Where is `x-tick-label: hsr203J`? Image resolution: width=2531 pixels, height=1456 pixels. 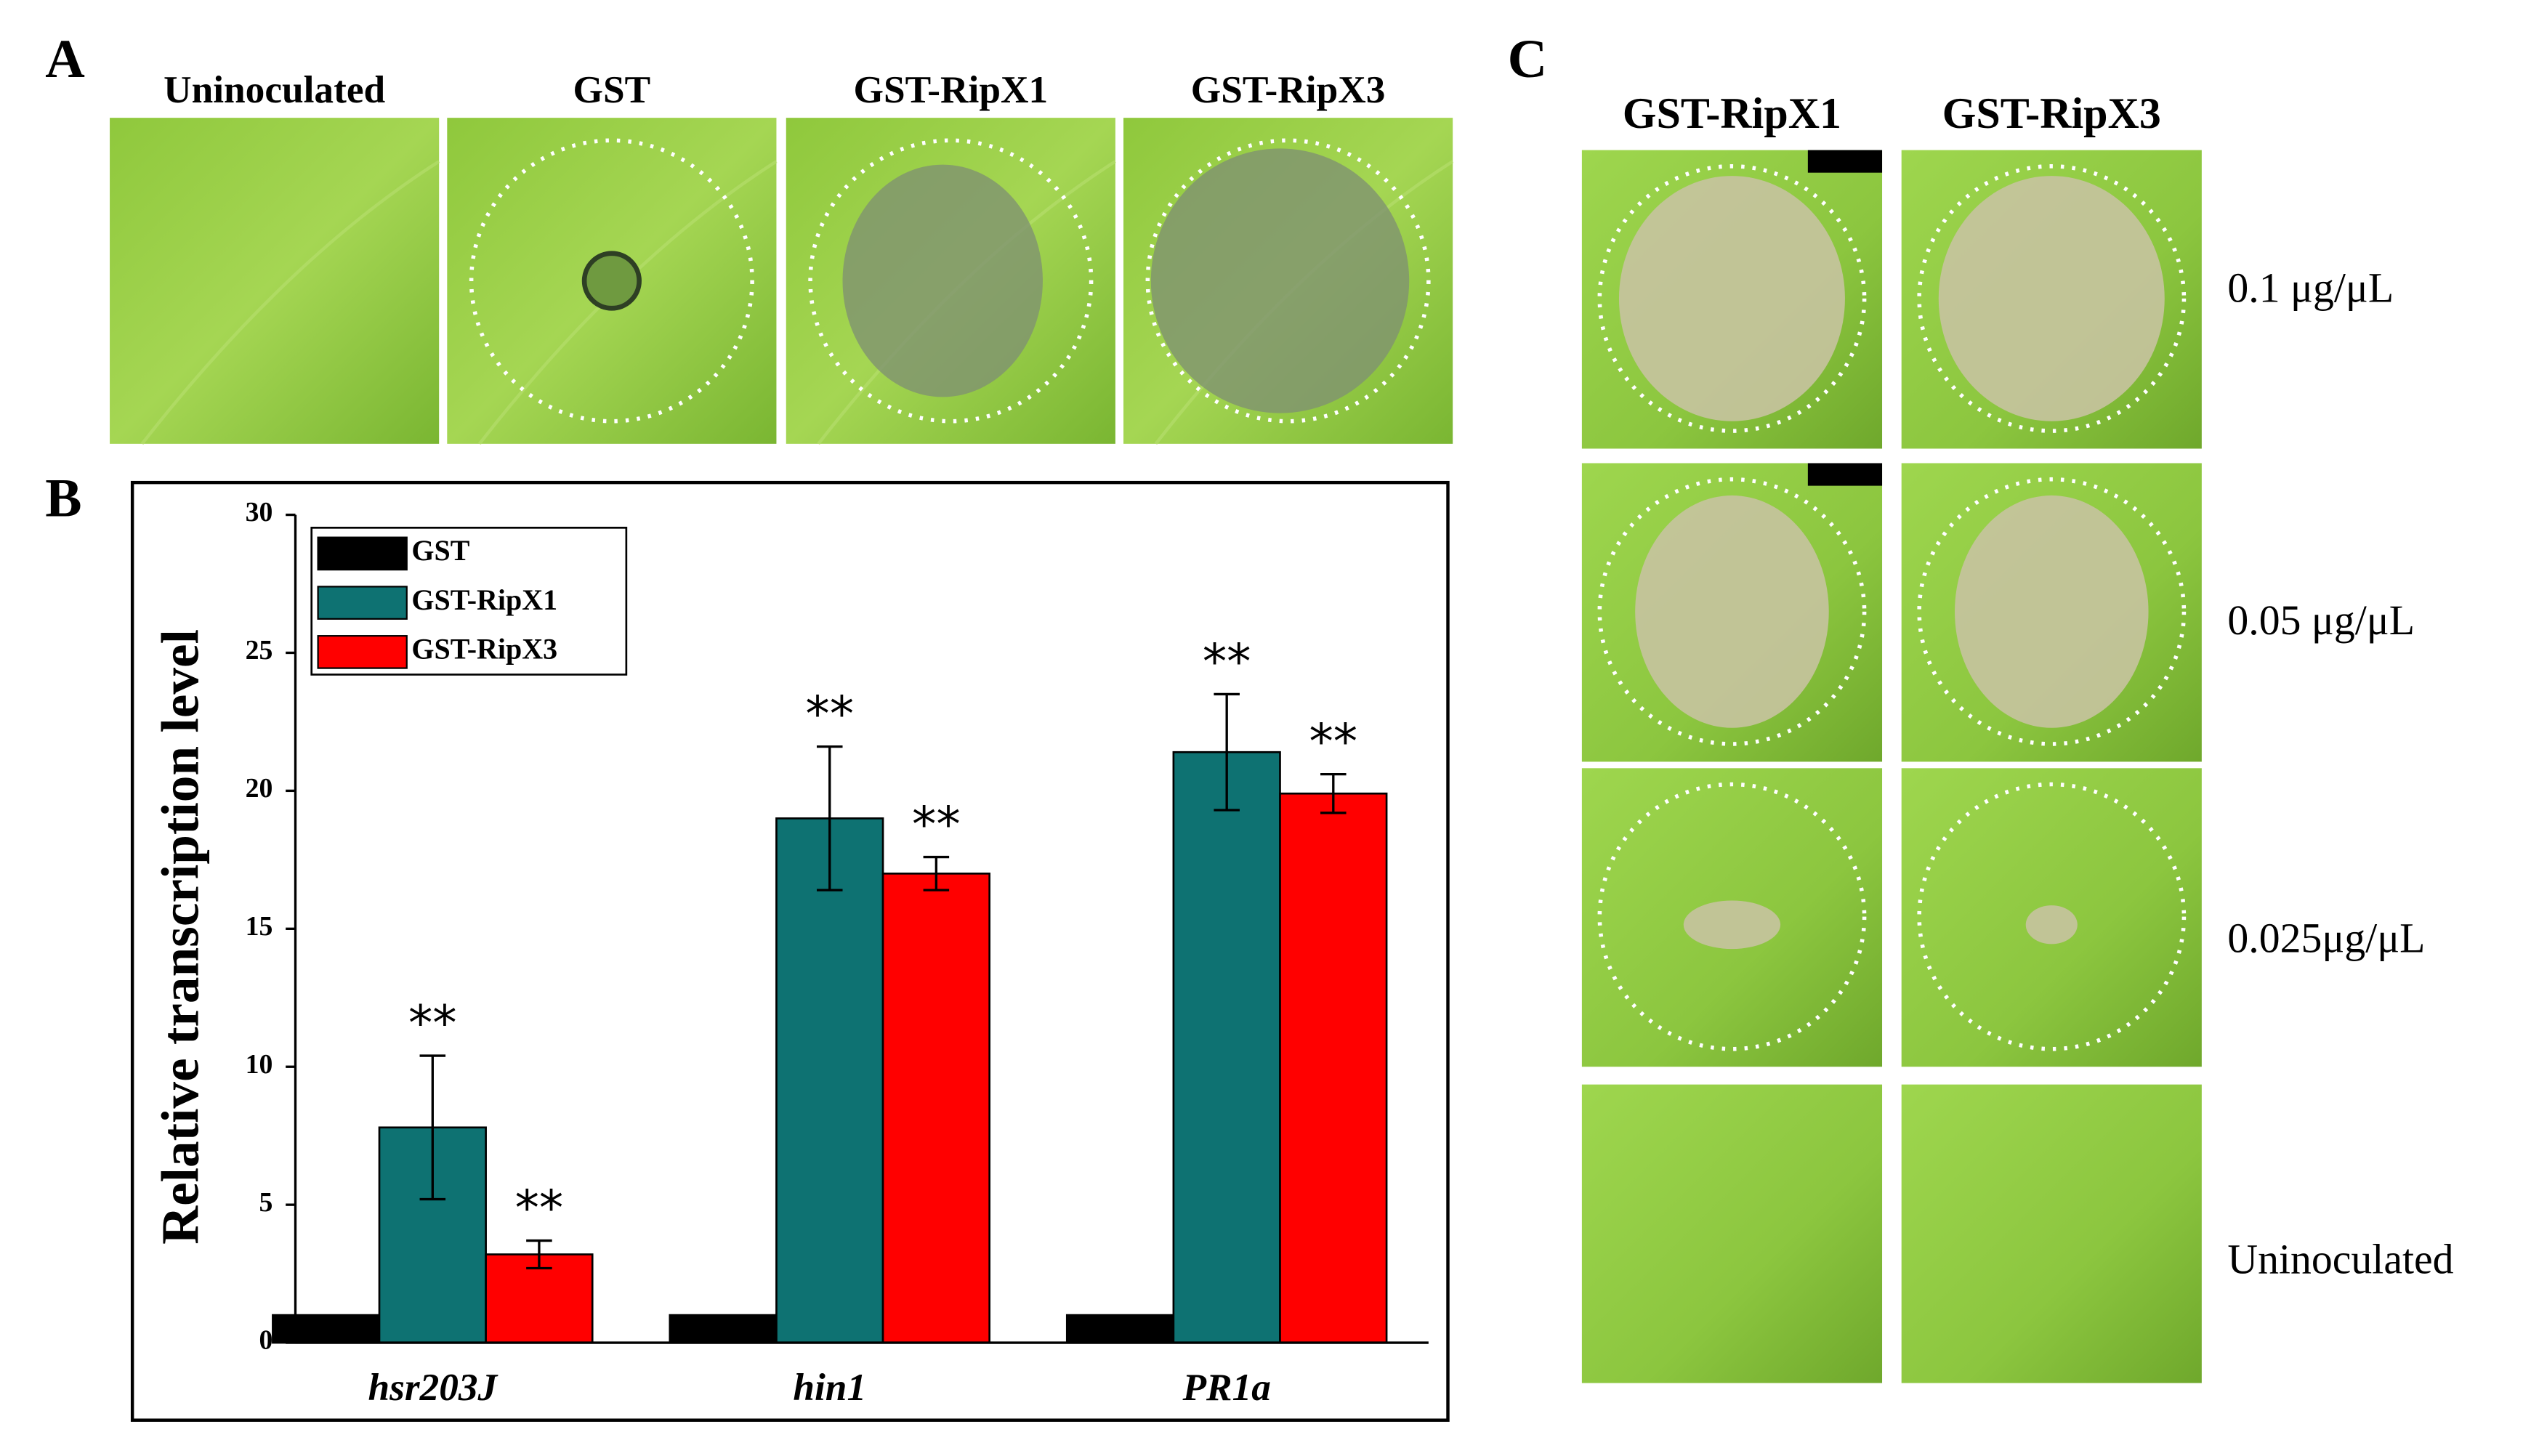
x-tick-label: hsr203J is located at coordinates (433, 1387).